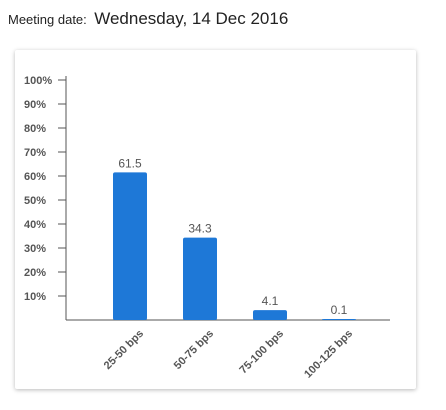  I want to click on meeting-date: Meeting date: Wednesday, 14 Dec 2016, so click(148, 19).